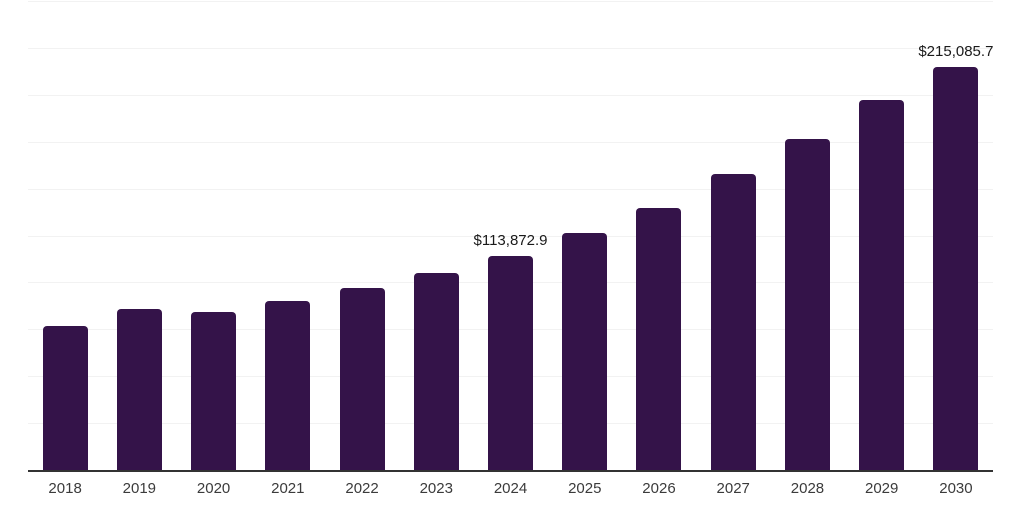 This screenshot has width=1024, height=512. Describe the element at coordinates (882, 488) in the screenshot. I see `x-tick-label: 2029` at that location.